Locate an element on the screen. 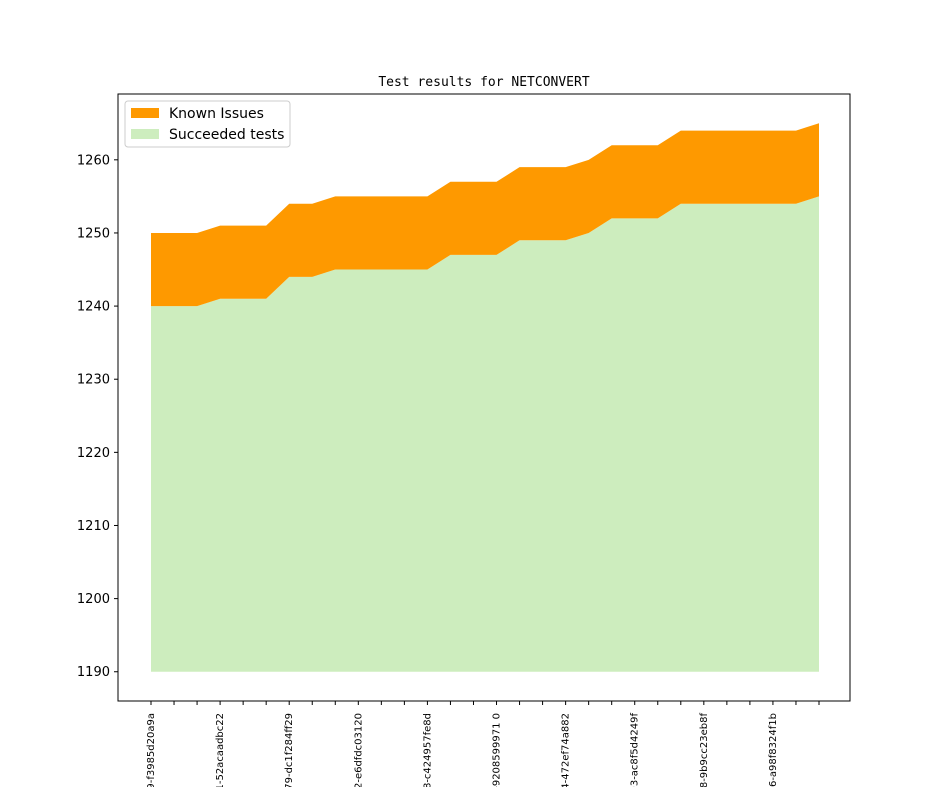  y-tick-label: 1200 is located at coordinates (93, 599).